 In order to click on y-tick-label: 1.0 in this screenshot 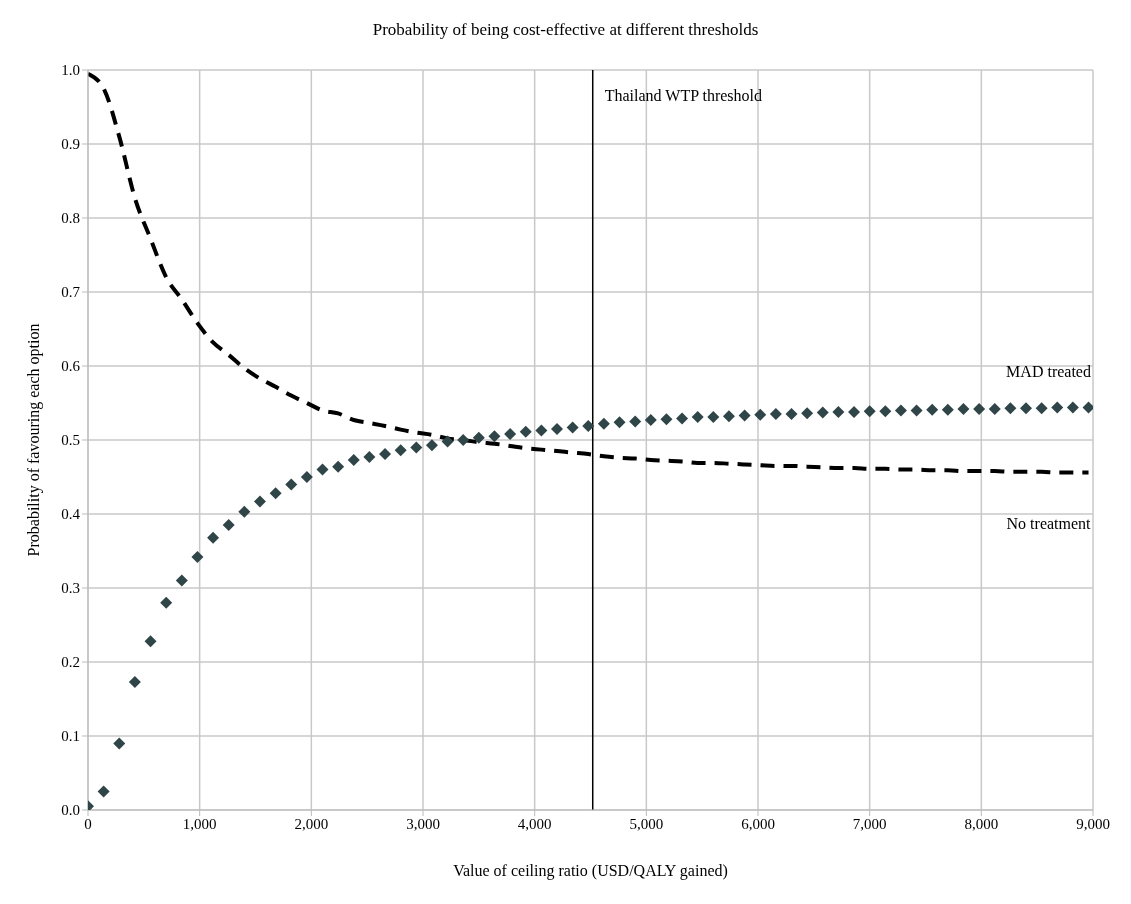, I will do `click(70, 70)`.